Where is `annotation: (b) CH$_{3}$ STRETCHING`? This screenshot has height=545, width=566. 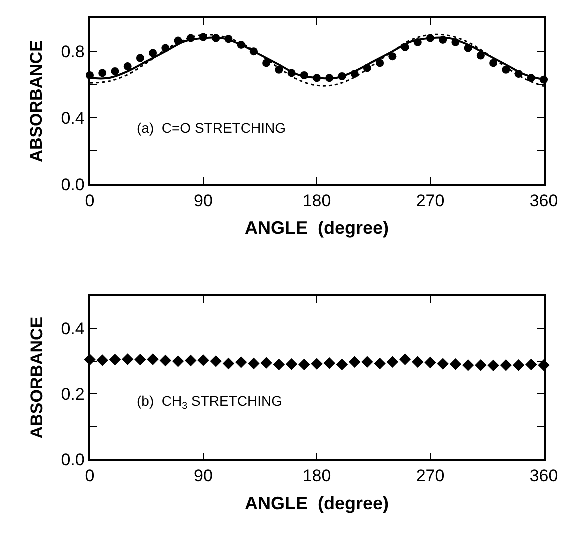
annotation: (b) CH$_{3}$ STRETCHING is located at coordinates (209, 402).